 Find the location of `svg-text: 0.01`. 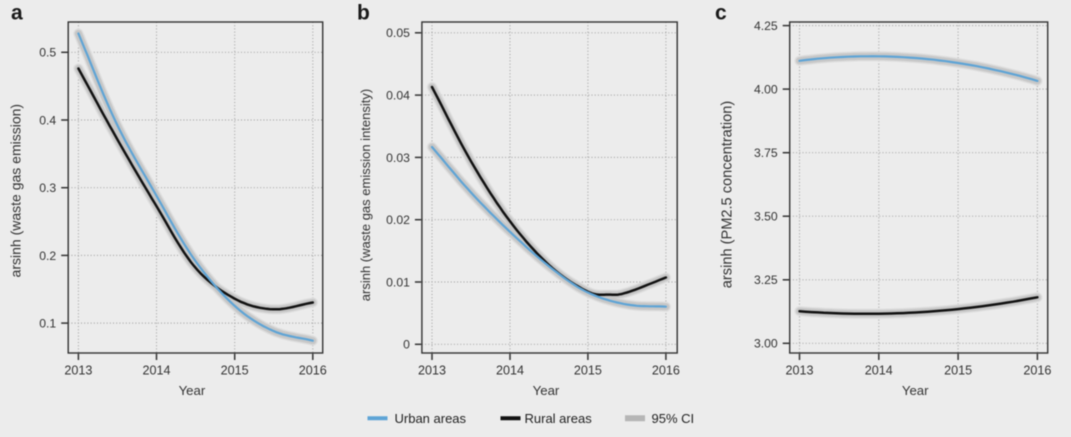

svg-text: 0.01 is located at coordinates (398, 282).